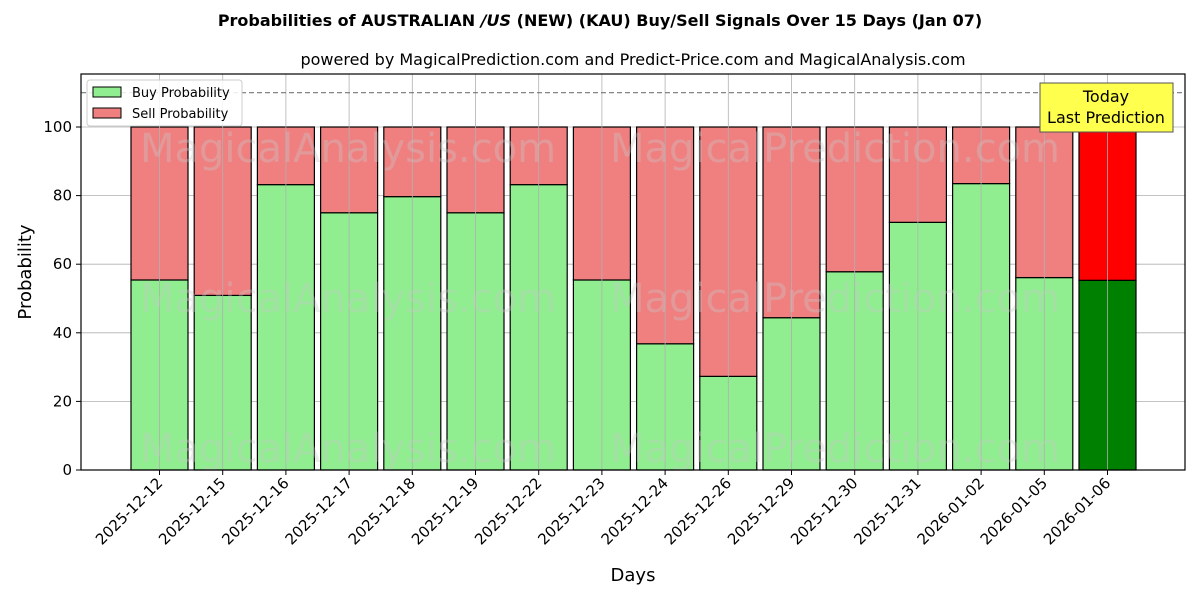 This screenshot has height=600, width=1200. I want to click on x-tick-label: 2025-12-29, so click(761, 511).